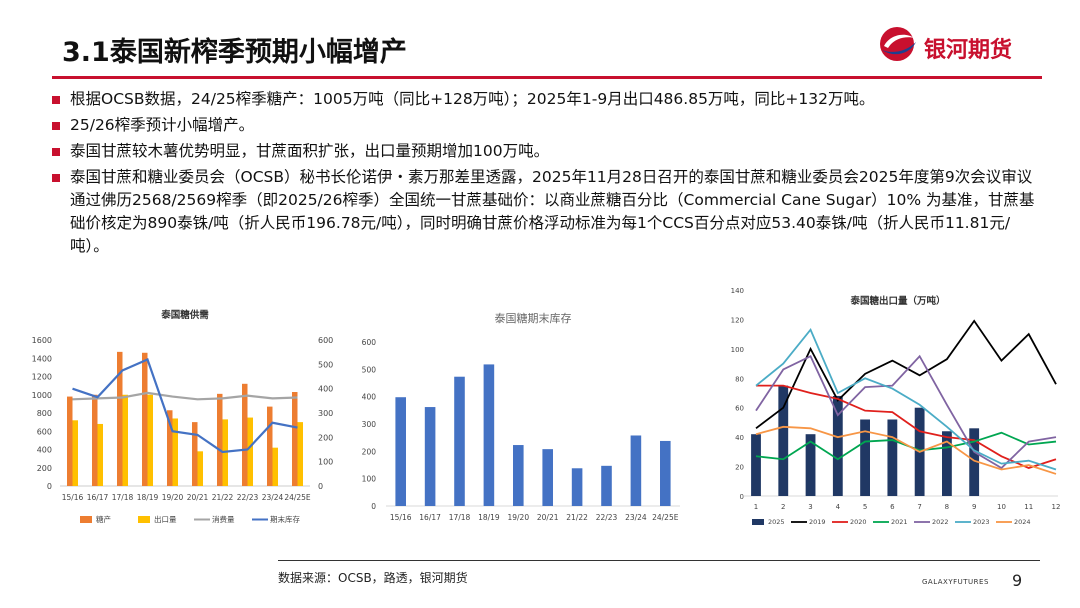  Describe the element at coordinates (373, 578) in the screenshot. I see `data-source: 数据来源：OCSB，路透，银河期货` at that location.